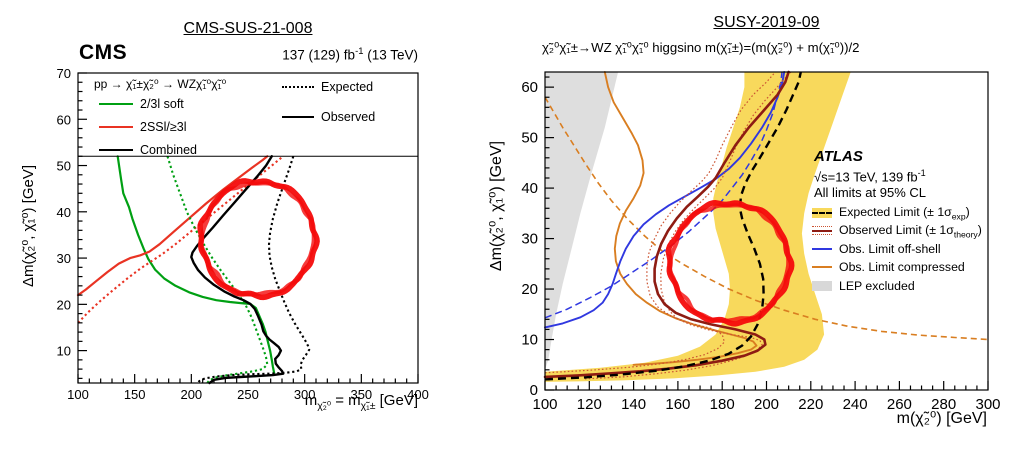 This screenshot has width=1023, height=464. Describe the element at coordinates (162, 104) in the screenshot. I see `cms-legend-label: 2/3l soft` at that location.